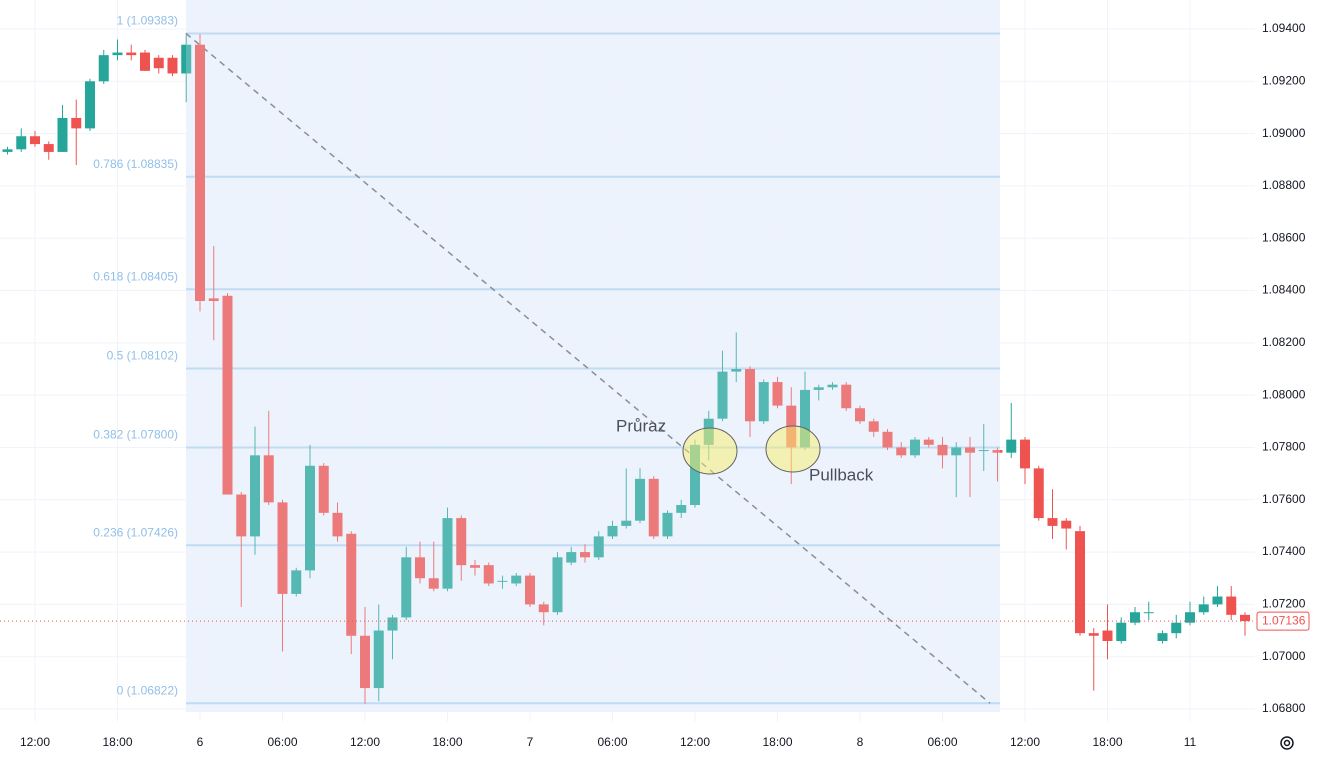 The image size is (1318, 766). What do you see at coordinates (200, 742) in the screenshot?
I see `x-tick-label: 6` at bounding box center [200, 742].